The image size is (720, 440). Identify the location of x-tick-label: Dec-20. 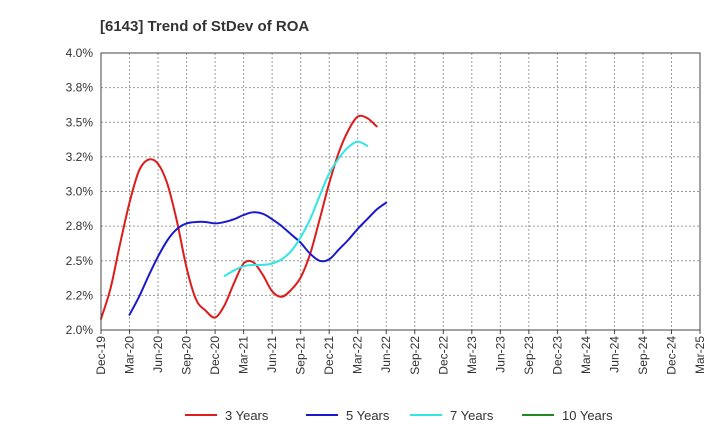
(215, 355).